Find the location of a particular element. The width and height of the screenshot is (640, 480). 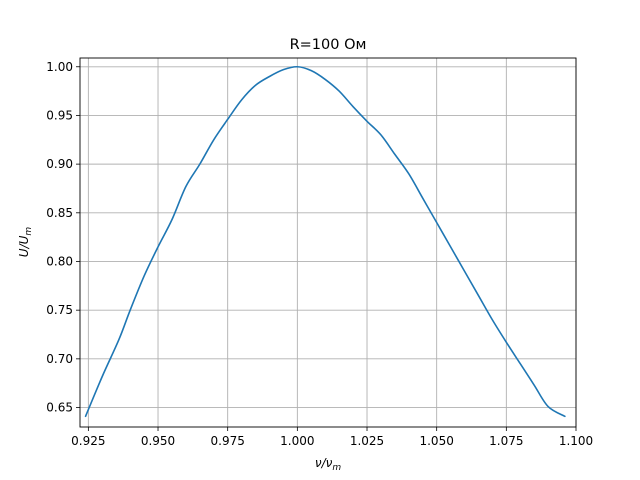

y-tick-label: 0.80 is located at coordinates (59, 261).